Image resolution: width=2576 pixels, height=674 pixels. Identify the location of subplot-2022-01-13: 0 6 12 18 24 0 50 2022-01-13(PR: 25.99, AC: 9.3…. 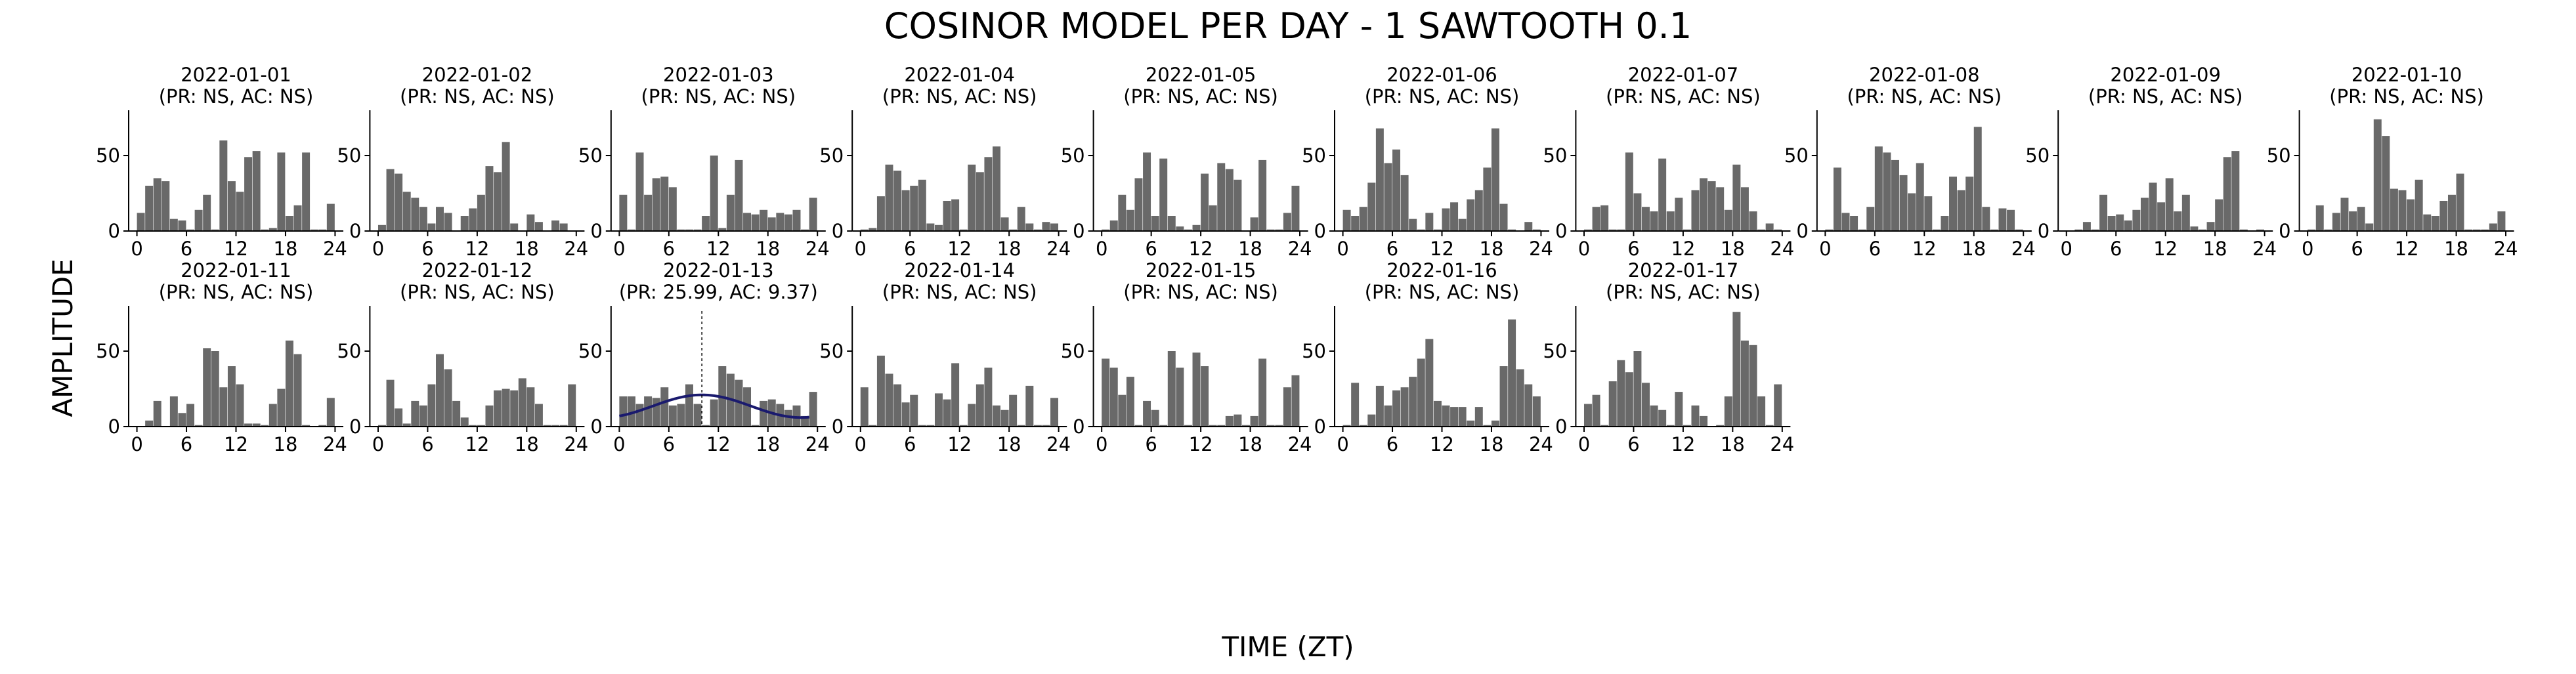
(704, 357).